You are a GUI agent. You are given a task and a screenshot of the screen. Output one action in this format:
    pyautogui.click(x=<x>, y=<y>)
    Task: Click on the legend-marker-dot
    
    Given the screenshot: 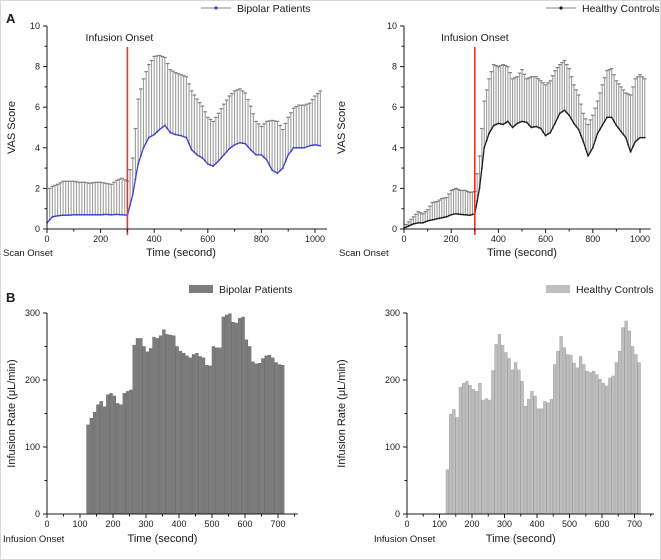 What is the action you would take?
    pyautogui.click(x=216, y=8)
    